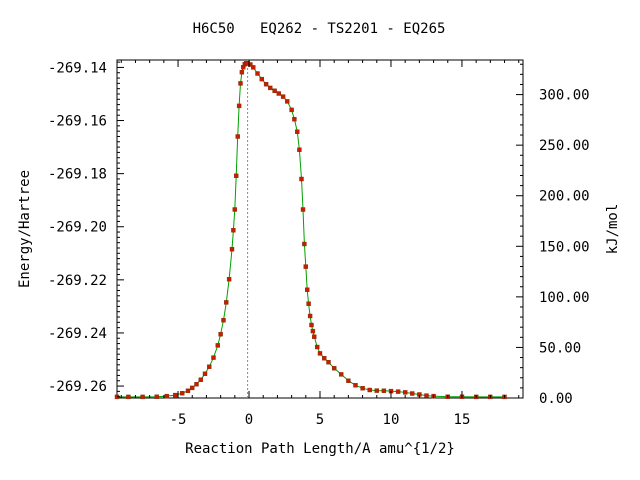  What do you see at coordinates (556, 399) in the screenshot?
I see `y2-tick-label: 0.00` at bounding box center [556, 399].